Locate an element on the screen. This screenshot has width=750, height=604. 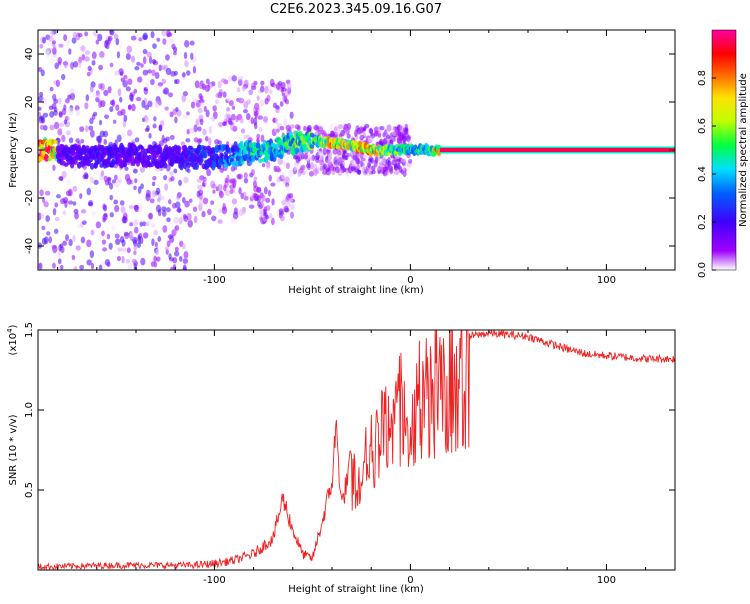
colorbar-tick-label: 0.8 is located at coordinates (702, 78).